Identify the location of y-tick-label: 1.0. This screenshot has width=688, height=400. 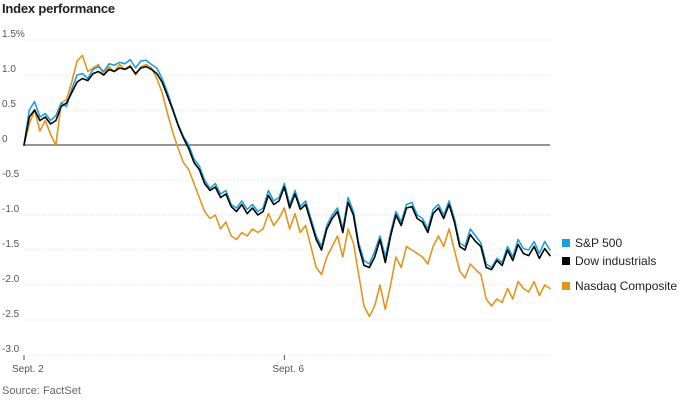
(9, 69).